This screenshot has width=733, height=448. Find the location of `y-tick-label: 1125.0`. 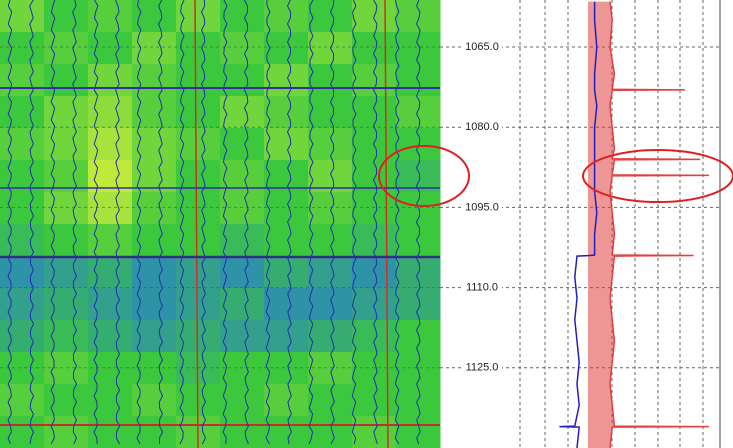

y-tick-label: 1125.0 is located at coordinates (482, 368).